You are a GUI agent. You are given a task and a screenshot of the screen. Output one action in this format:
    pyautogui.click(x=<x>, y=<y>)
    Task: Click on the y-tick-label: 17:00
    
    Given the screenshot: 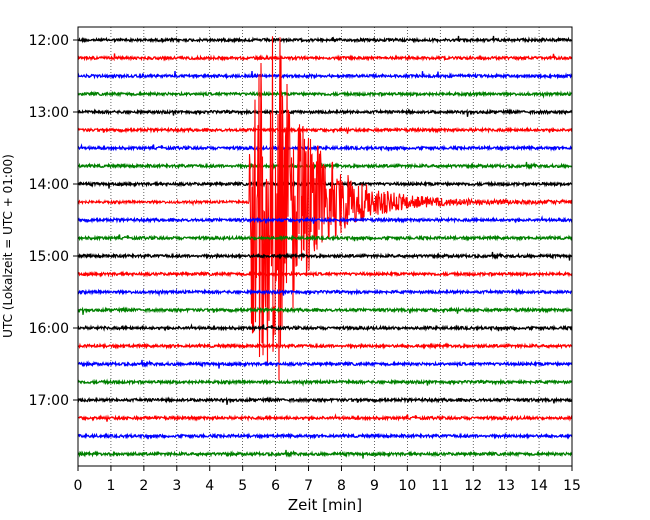 What is the action you would take?
    pyautogui.click(x=49, y=401)
    